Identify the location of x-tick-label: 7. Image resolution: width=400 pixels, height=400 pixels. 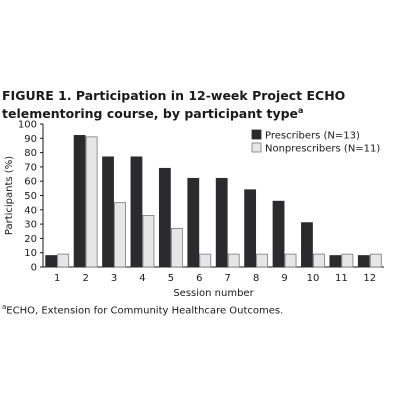
(228, 278).